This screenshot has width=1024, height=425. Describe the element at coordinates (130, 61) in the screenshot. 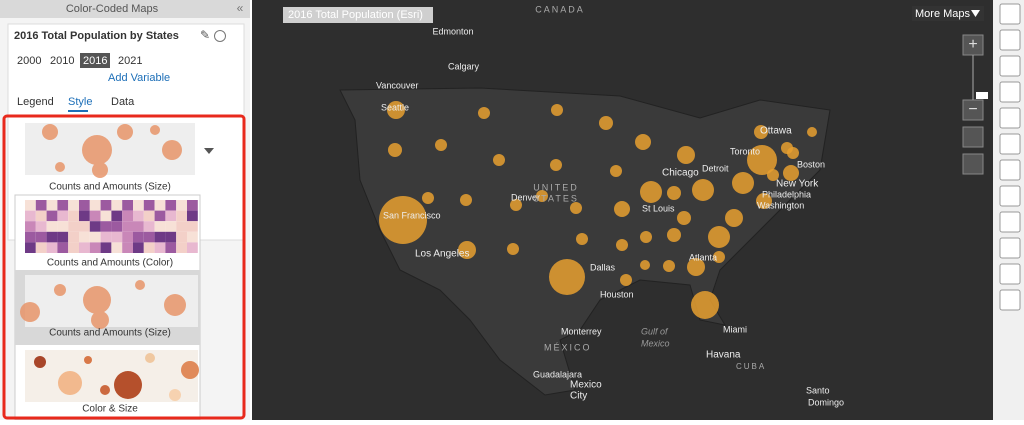

I see `year-option: 2021` at that location.